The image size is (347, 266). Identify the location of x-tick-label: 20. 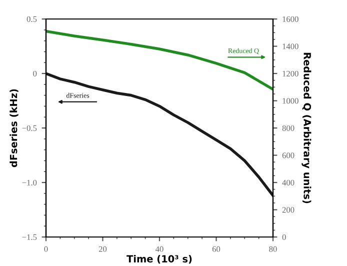
(102, 249).